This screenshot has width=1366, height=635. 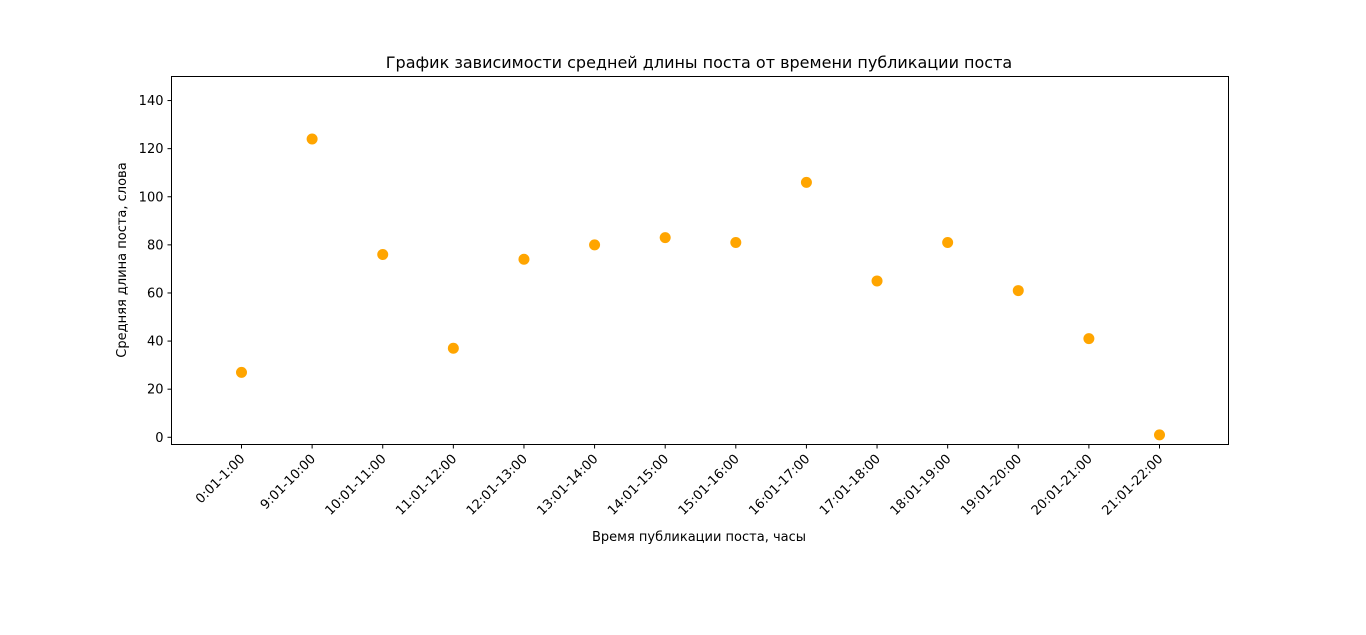 I want to click on x-tick-label: 10:01-11:00, so click(x=356, y=485).